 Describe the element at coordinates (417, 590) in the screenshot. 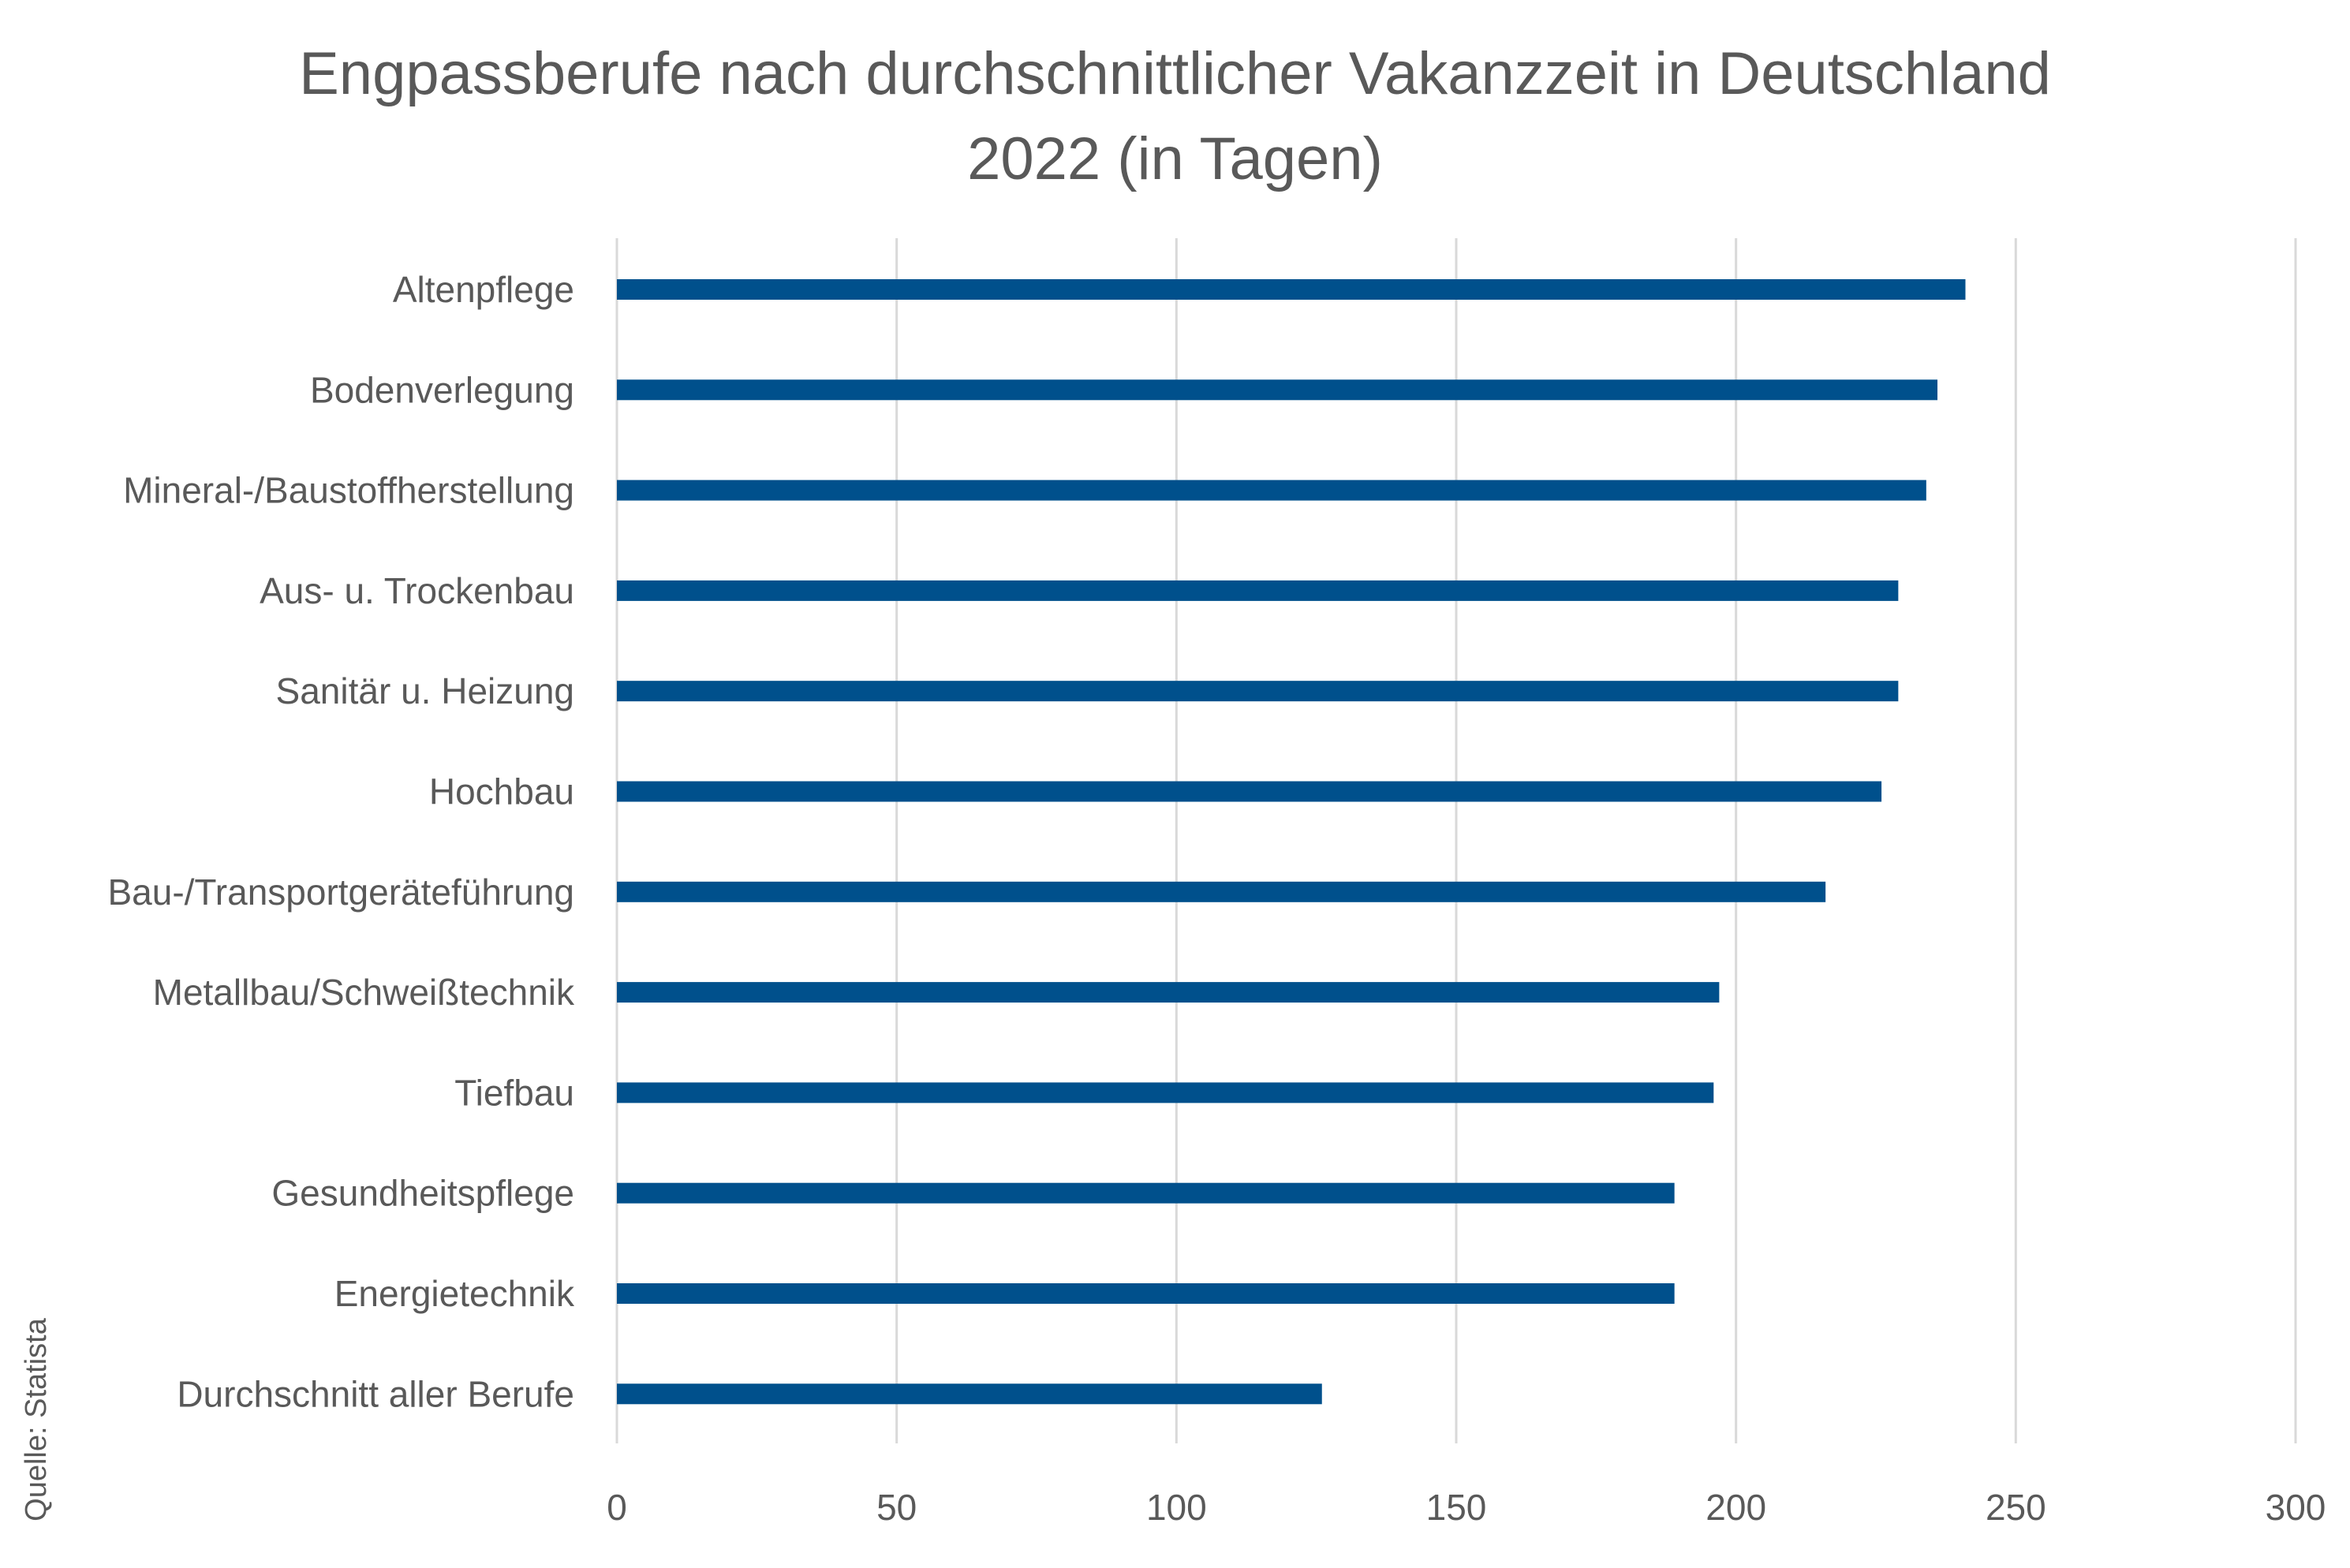

I see `category-label: Aus- u. Trockenbau` at that location.